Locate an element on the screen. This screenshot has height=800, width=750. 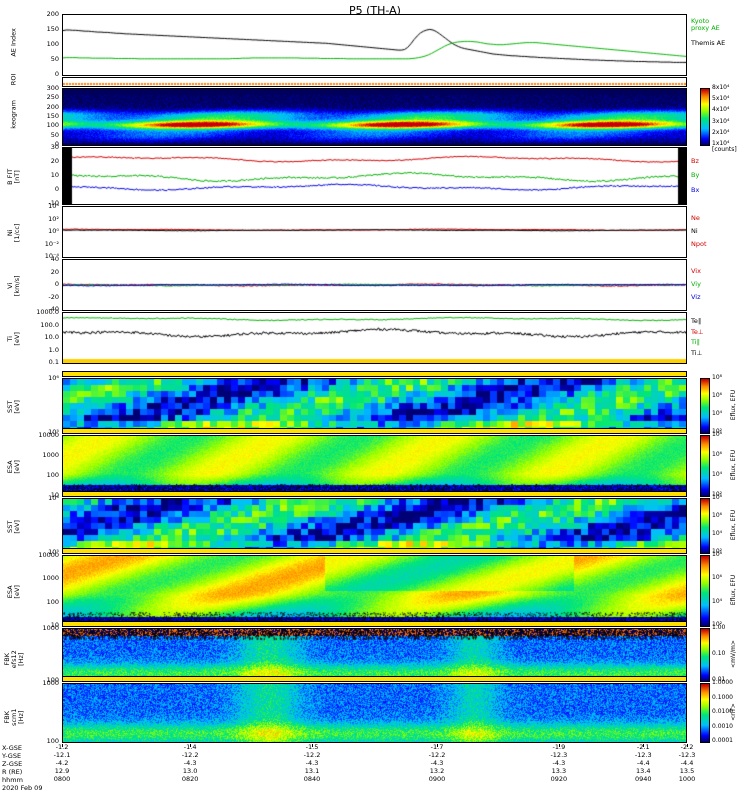
fbk-e-colorbar-tick: 0.01 is located at coordinates (719, 679).